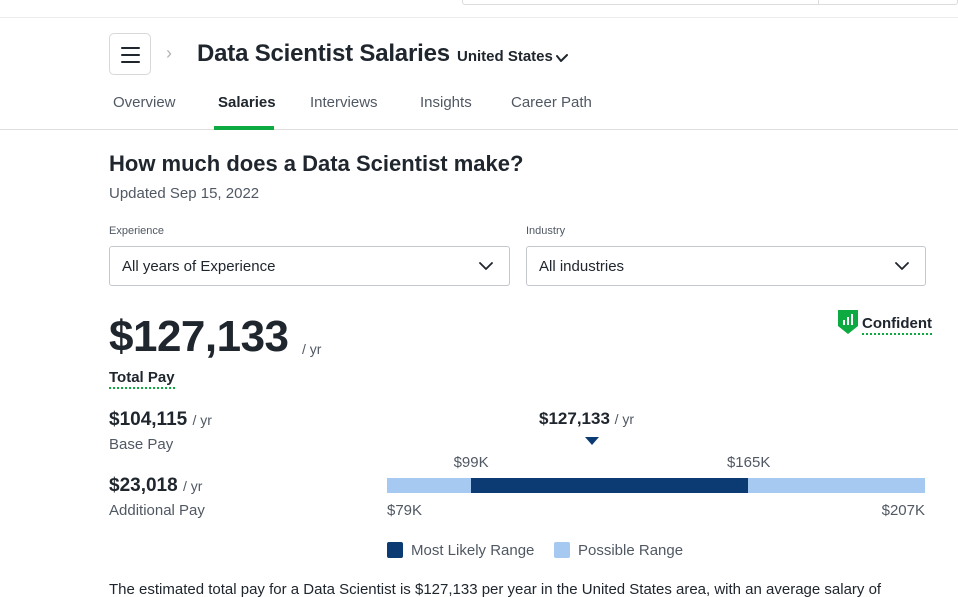 This screenshot has height=597, width=958. What do you see at coordinates (551, 102) in the screenshot?
I see `tab-career-path: Career Path` at bounding box center [551, 102].